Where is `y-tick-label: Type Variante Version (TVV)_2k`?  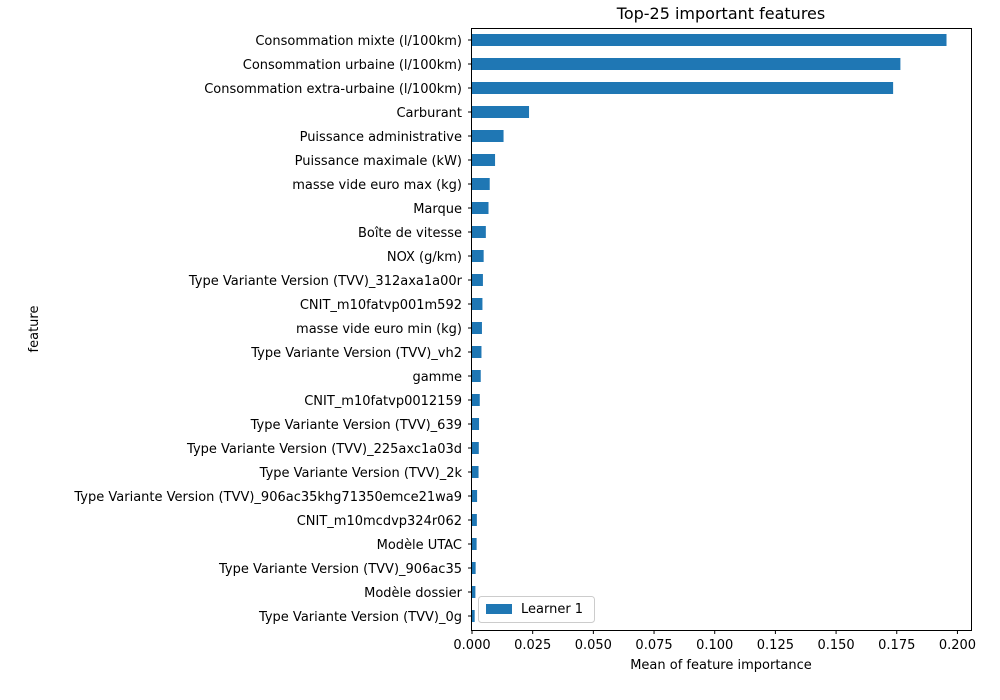 y-tick-label: Type Variante Version (TVV)_2k is located at coordinates (361, 473).